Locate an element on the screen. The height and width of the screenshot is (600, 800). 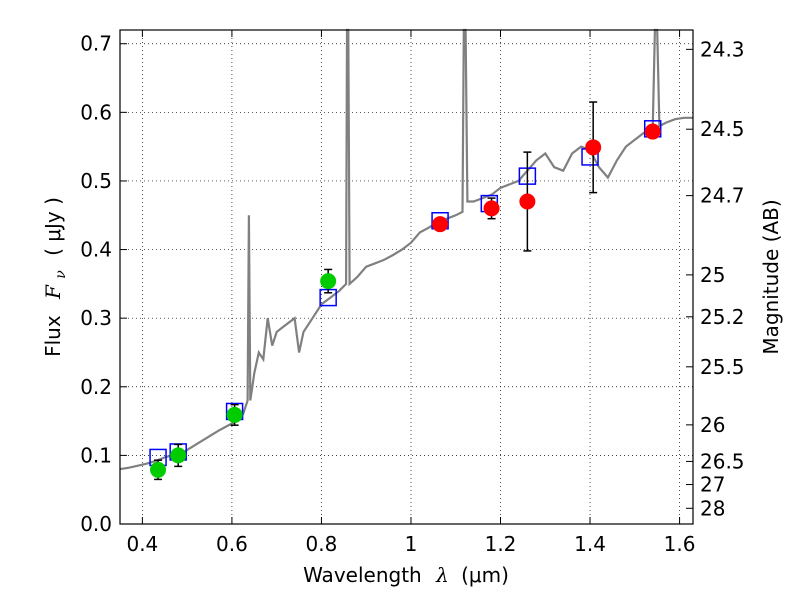
y-tick-label: 0.3 is located at coordinates (96, 318).